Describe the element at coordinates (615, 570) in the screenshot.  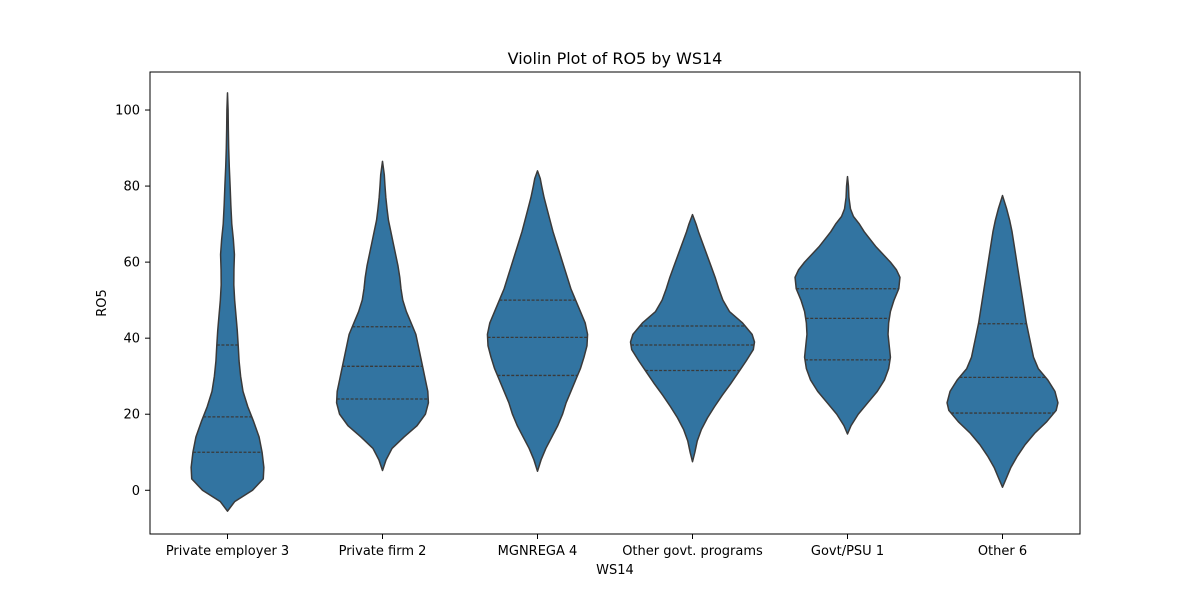
I see `x-axis-label: WS14` at that location.